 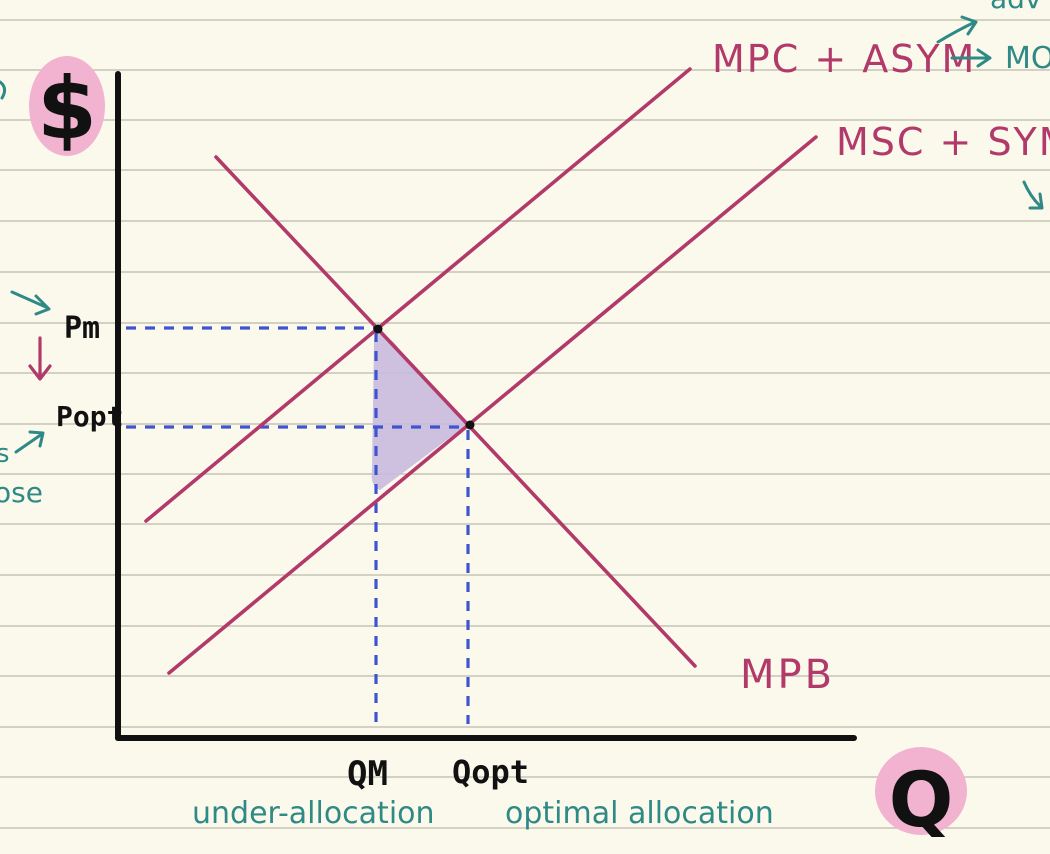 What do you see at coordinates (957, 29) in the screenshot?
I see `arrow-top-right-1-icon` at bounding box center [957, 29].